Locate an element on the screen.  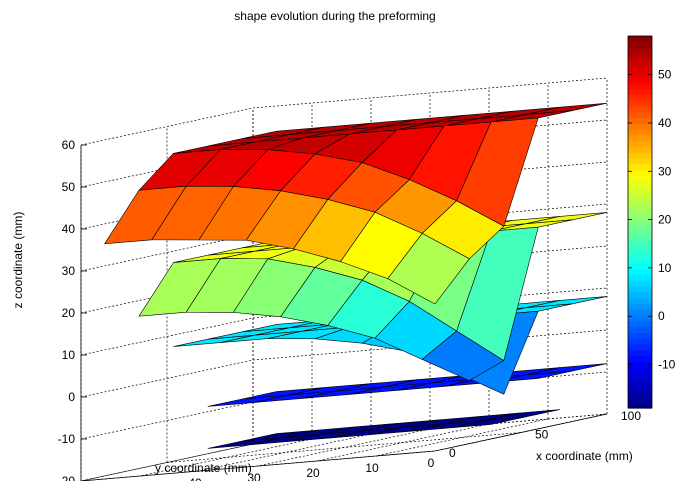
z-tick-label: 10 is located at coordinates (69, 355).